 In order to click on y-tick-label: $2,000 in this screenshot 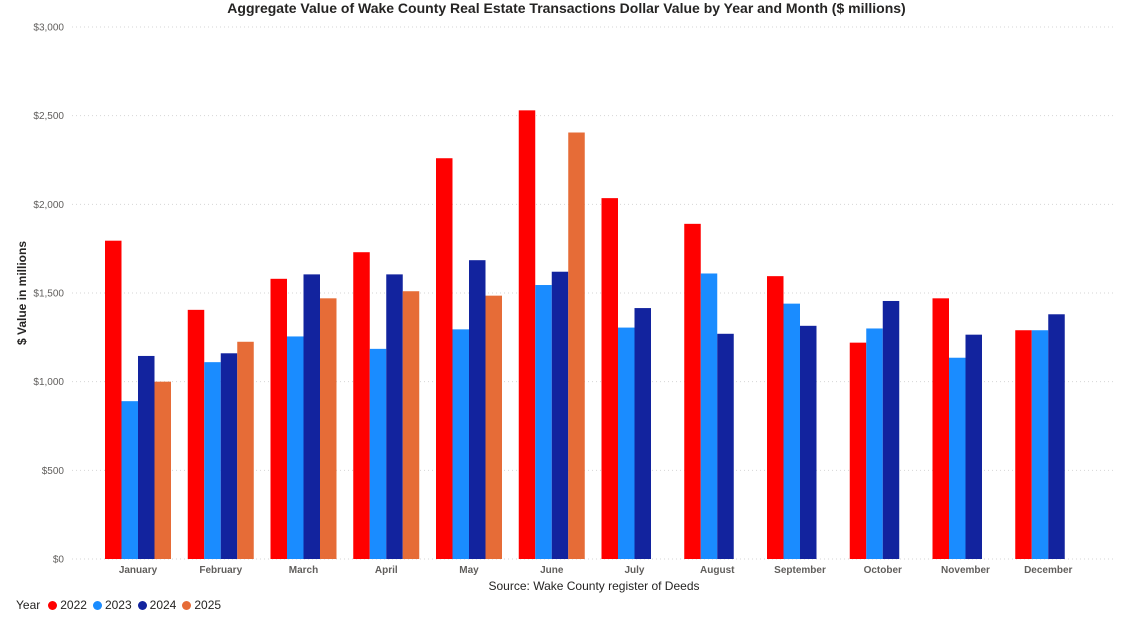, I will do `click(48, 205)`.